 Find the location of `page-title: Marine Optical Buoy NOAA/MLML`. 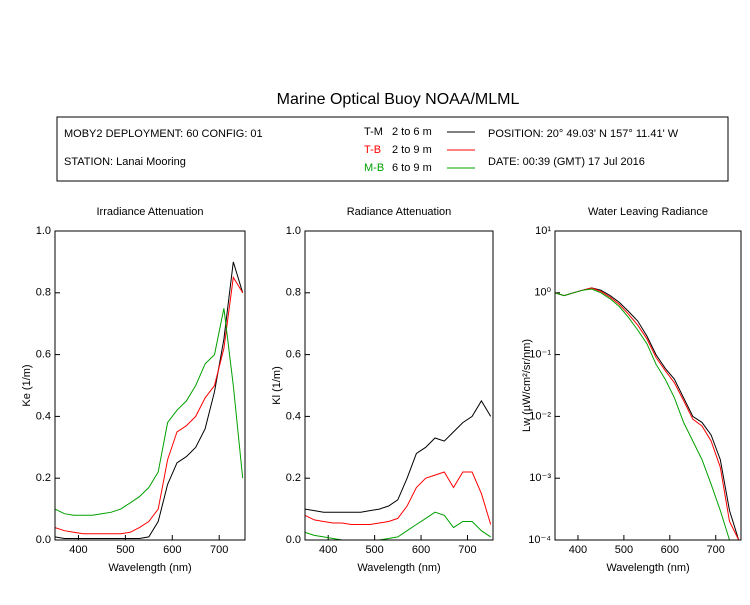

page-title: Marine Optical Buoy NOAA/MLML is located at coordinates (398, 99).